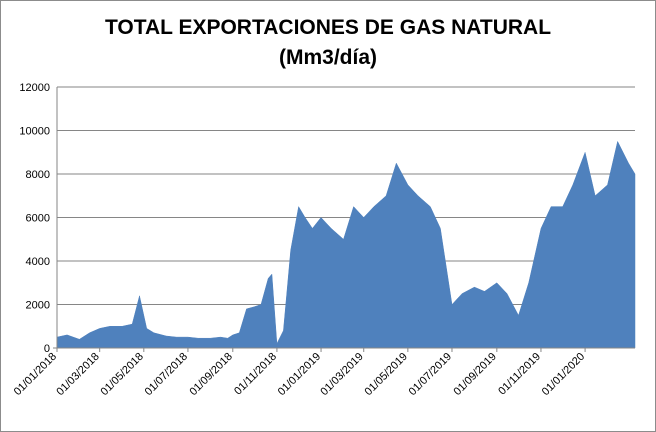 The image size is (656, 432). I want to click on x-tick-label: 01/01/2020, so click(563, 374).